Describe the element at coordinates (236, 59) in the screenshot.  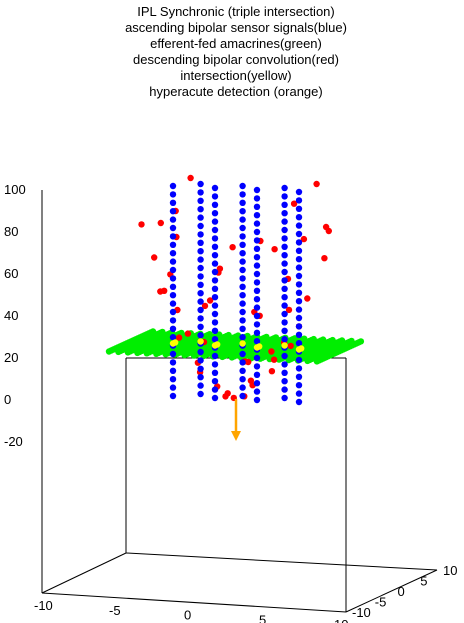
I see `title-line-4: descending bipolar convolution(red)` at that location.